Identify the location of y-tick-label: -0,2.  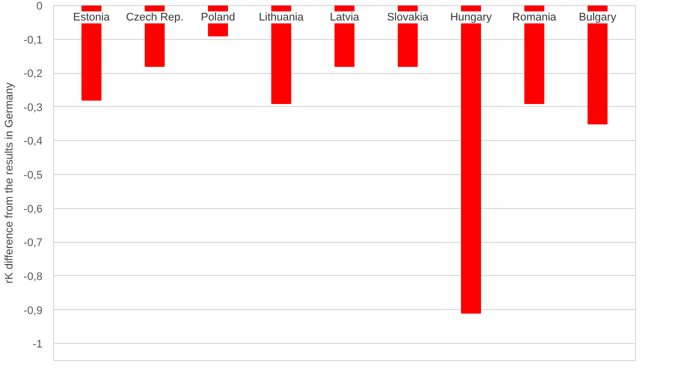
(33, 74).